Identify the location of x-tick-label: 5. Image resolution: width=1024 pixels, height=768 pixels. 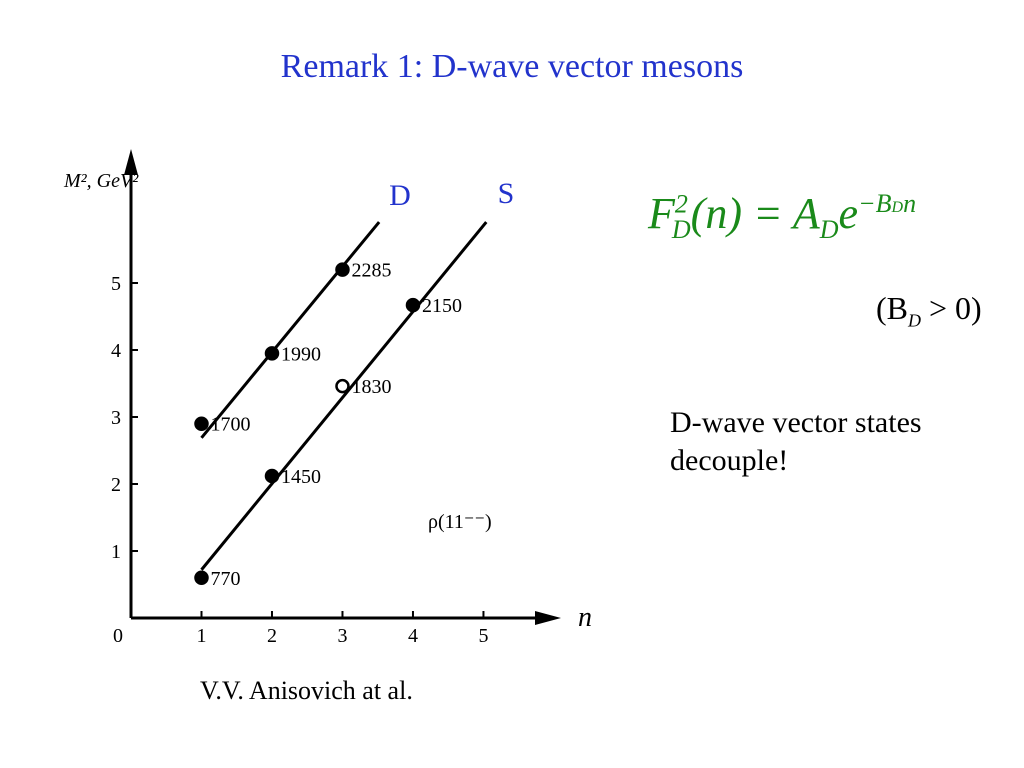
(483, 636).